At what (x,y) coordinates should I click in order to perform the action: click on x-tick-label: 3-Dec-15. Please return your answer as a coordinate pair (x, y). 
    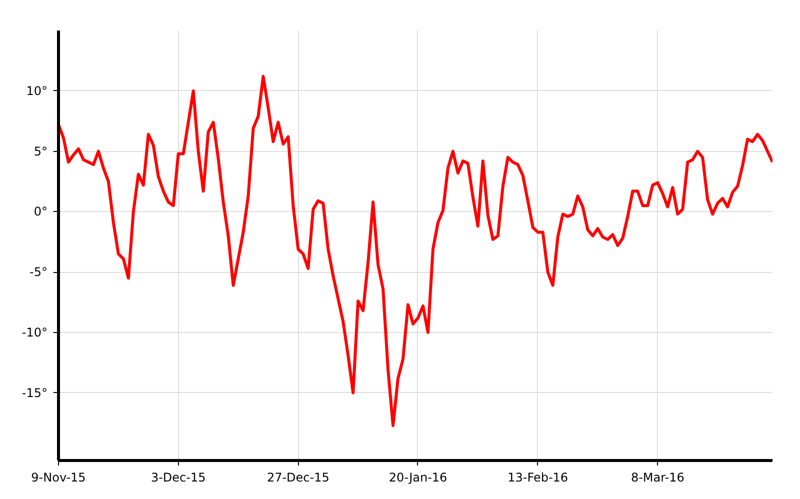
    Looking at the image, I should click on (178, 477).